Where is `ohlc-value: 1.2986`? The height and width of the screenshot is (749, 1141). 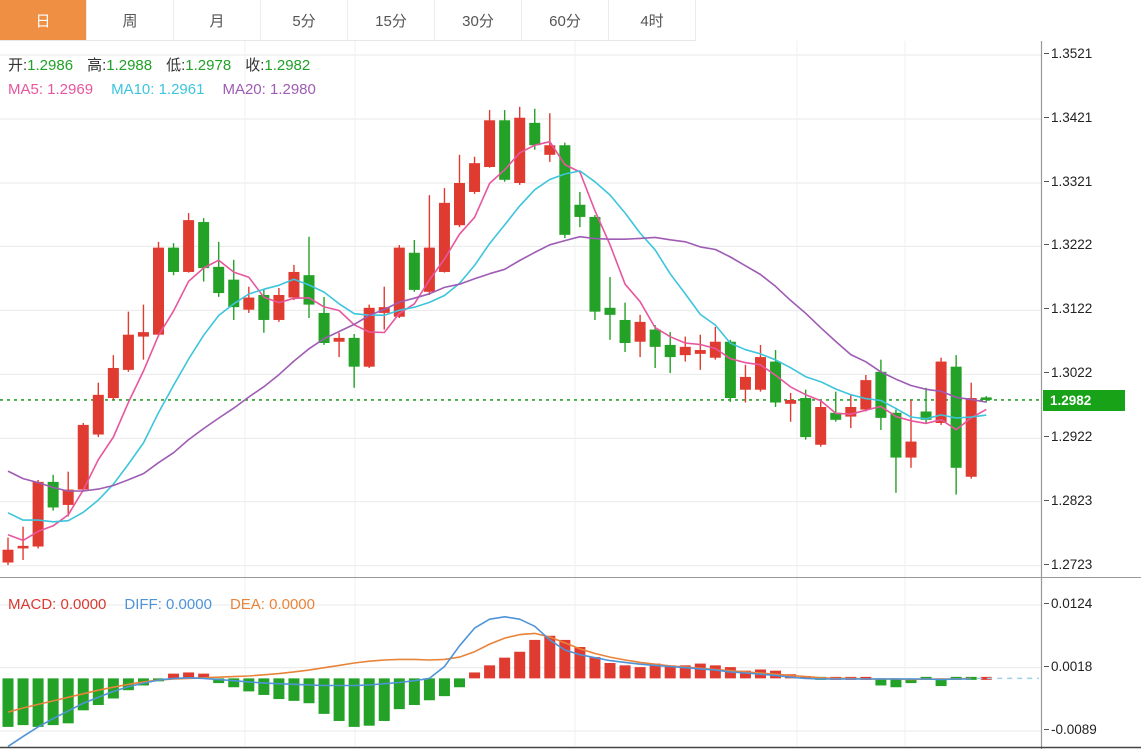
ohlc-value: 1.2986 is located at coordinates (50, 65).